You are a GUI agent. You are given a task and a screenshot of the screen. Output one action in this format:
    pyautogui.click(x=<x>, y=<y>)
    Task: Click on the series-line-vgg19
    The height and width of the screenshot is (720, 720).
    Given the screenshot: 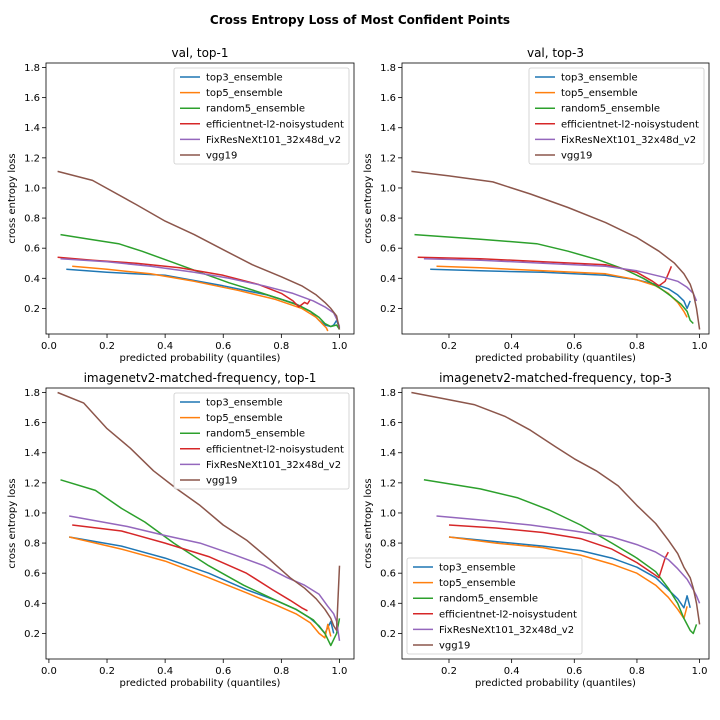 What is the action you would take?
    pyautogui.click(x=556, y=508)
    